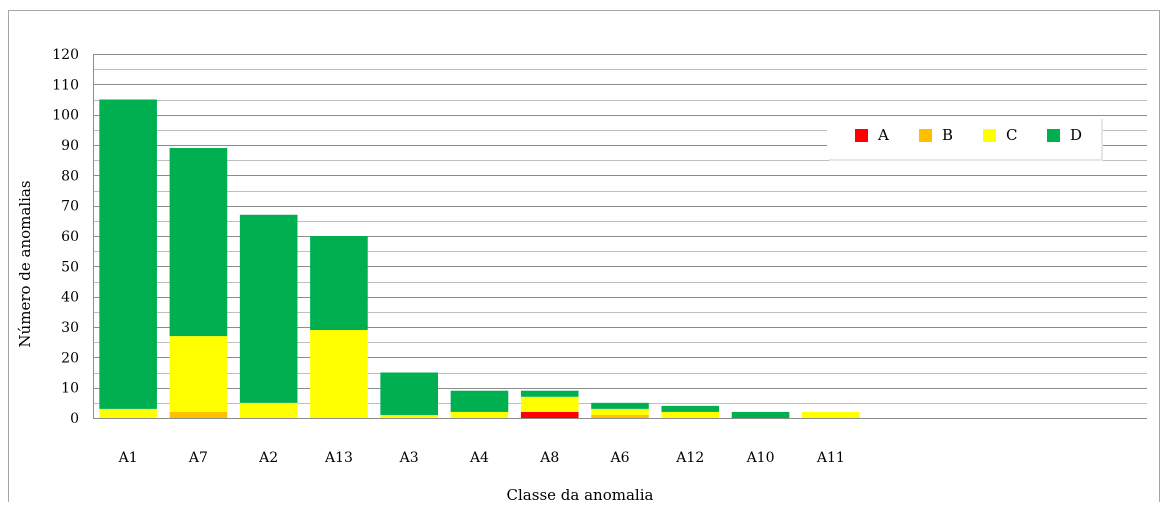 The image size is (1163, 506). Describe the element at coordinates (70, 207) in the screenshot. I see `y-tick-label: 70` at that location.